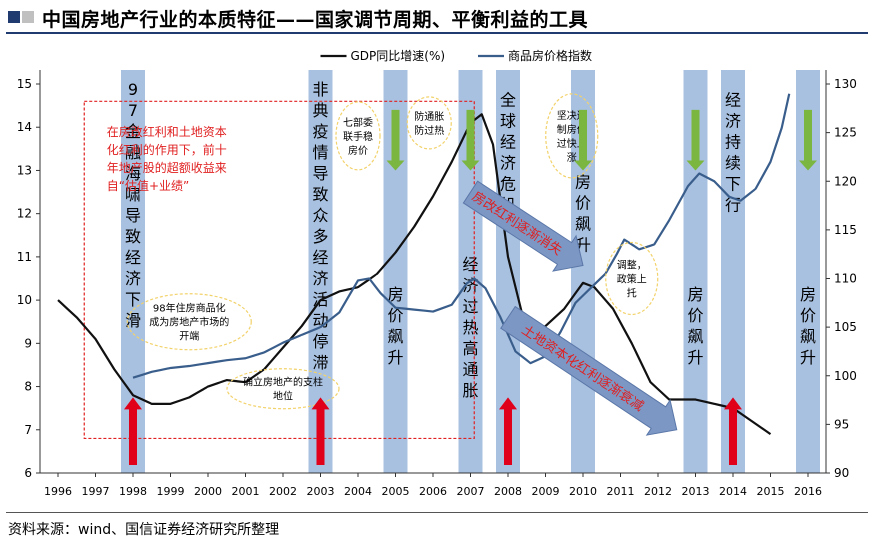 The image size is (876, 542). What do you see at coordinates (845, 376) in the screenshot?
I see `right-tick-label: 100` at bounding box center [845, 376].